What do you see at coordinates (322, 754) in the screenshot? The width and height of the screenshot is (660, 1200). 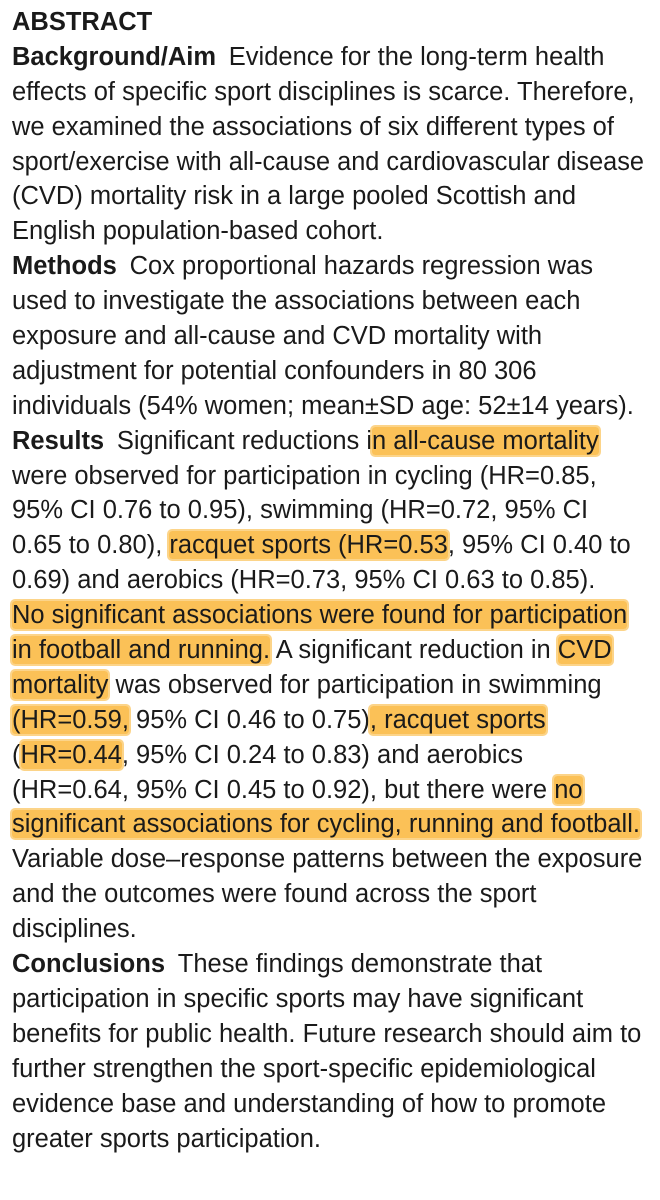 I see `text-segment: , 95% CI 0.24 to 0.83) and aerobics` at bounding box center [322, 754].